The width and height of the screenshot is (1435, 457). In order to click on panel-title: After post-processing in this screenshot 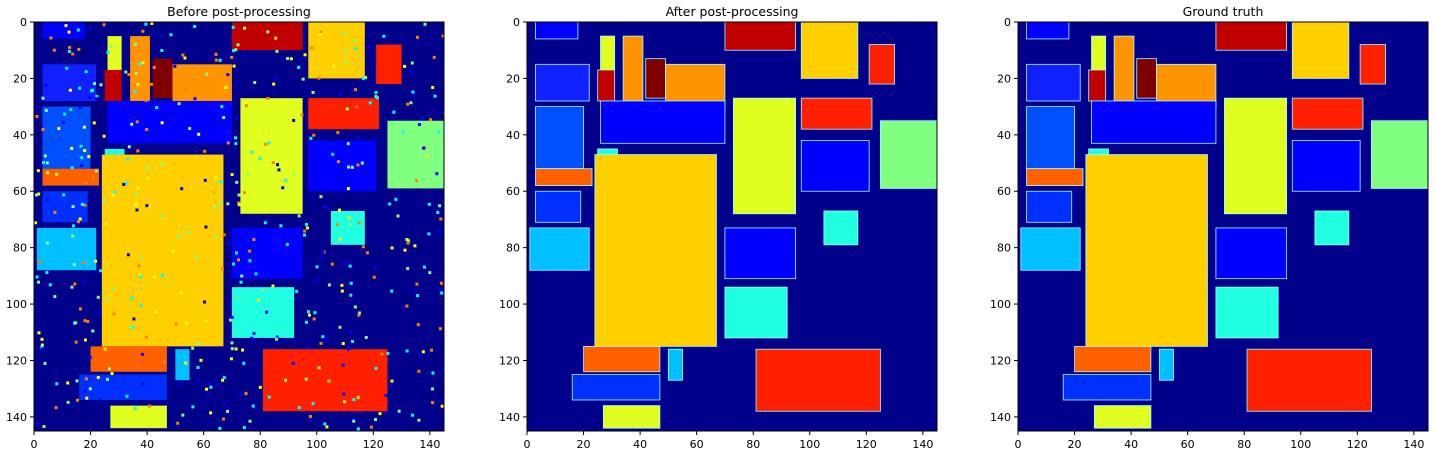, I will do `click(732, 11)`.